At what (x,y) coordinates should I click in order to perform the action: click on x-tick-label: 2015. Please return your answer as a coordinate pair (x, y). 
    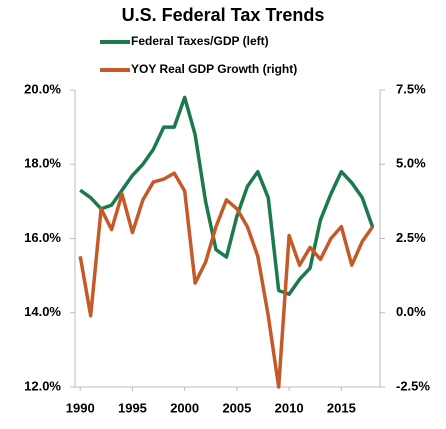
    Looking at the image, I should click on (341, 407).